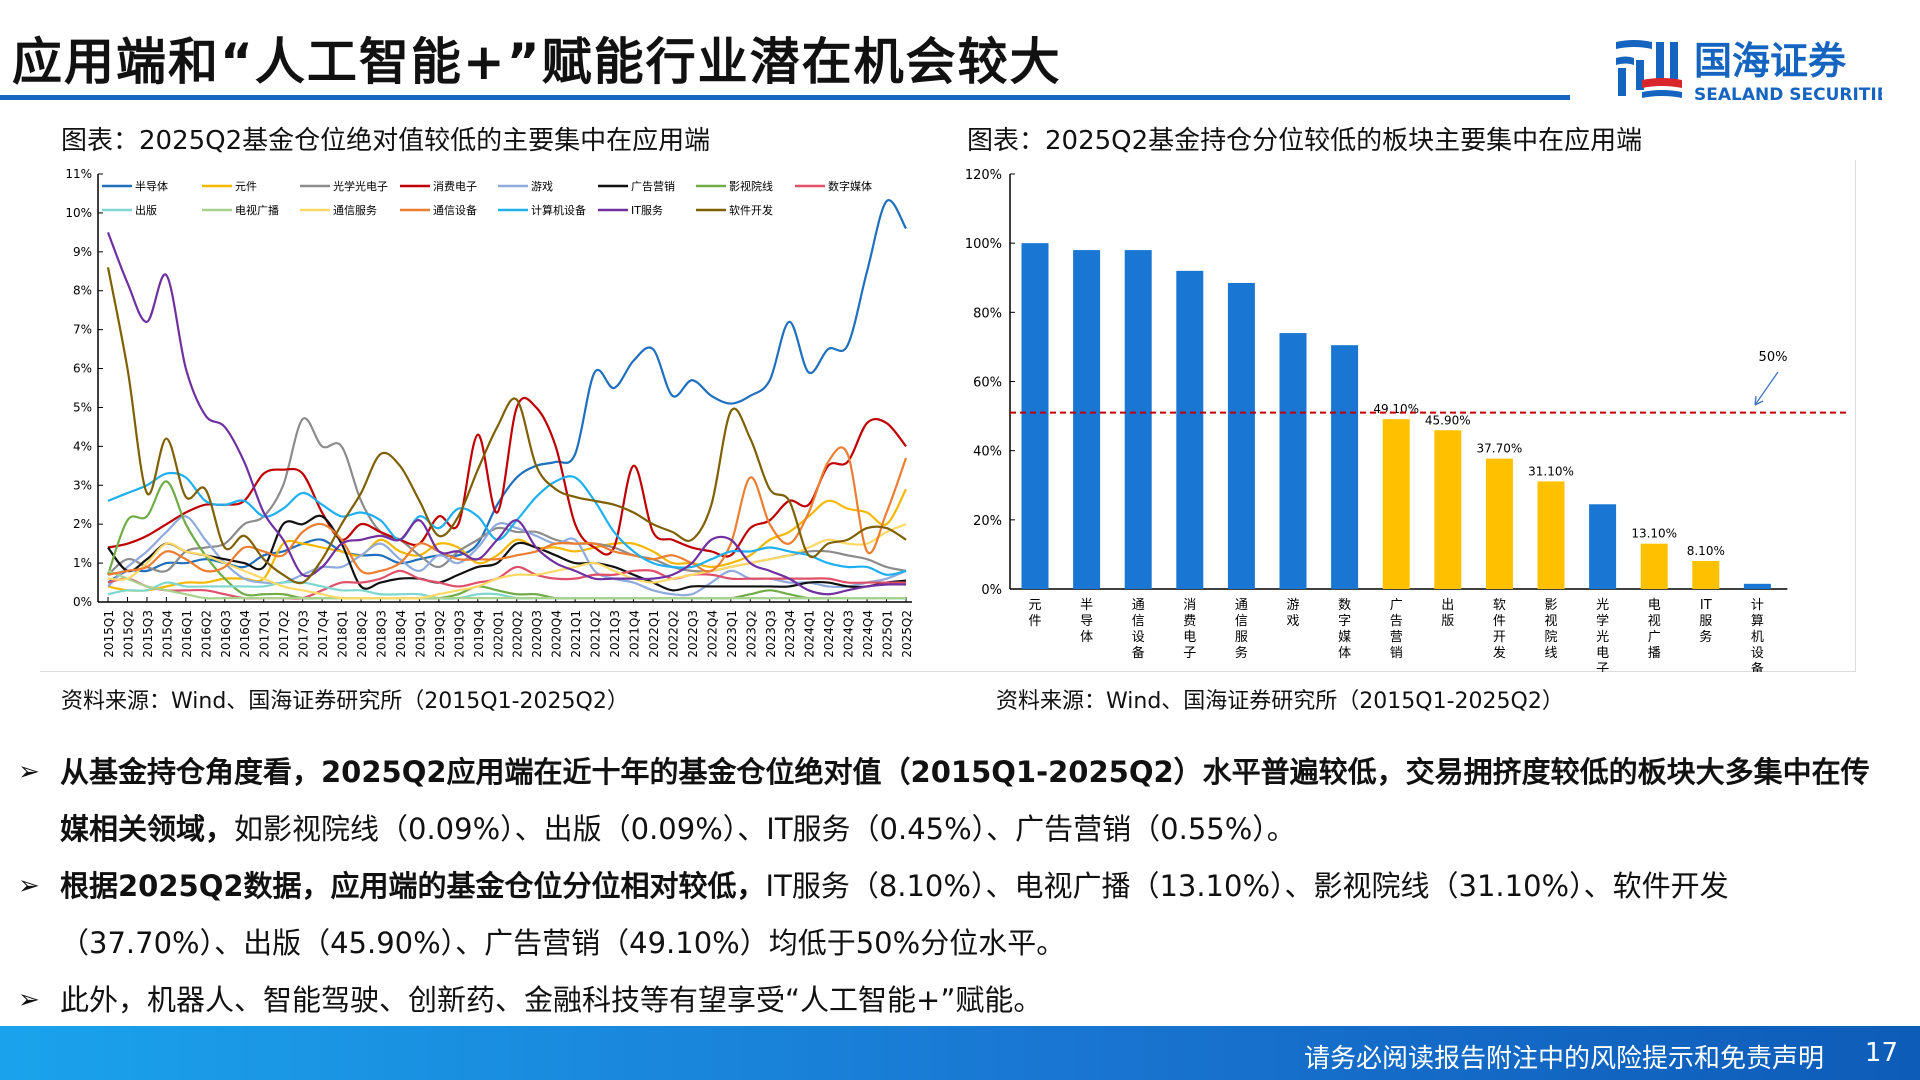 The height and width of the screenshot is (1080, 1920). What do you see at coordinates (246, 186) in the screenshot?
I see `legend-label: 元件` at bounding box center [246, 186].